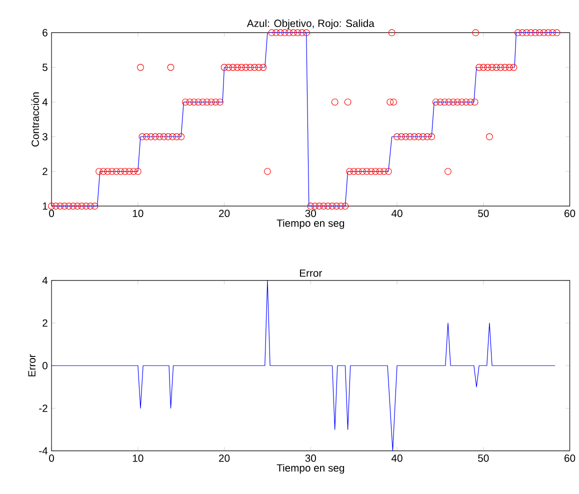 The height and width of the screenshot is (494, 579). What do you see at coordinates (43, 408) in the screenshot?
I see `y-tick-label: -2` at bounding box center [43, 408].